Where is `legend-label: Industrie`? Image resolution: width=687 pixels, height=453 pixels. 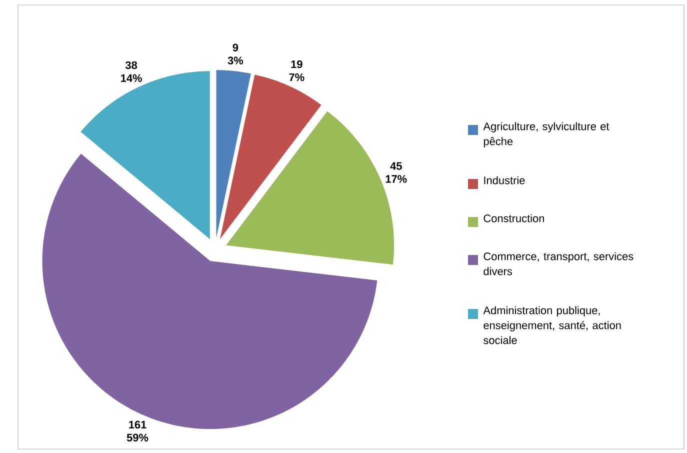
legend-label: Industrie is located at coordinates (504, 180).